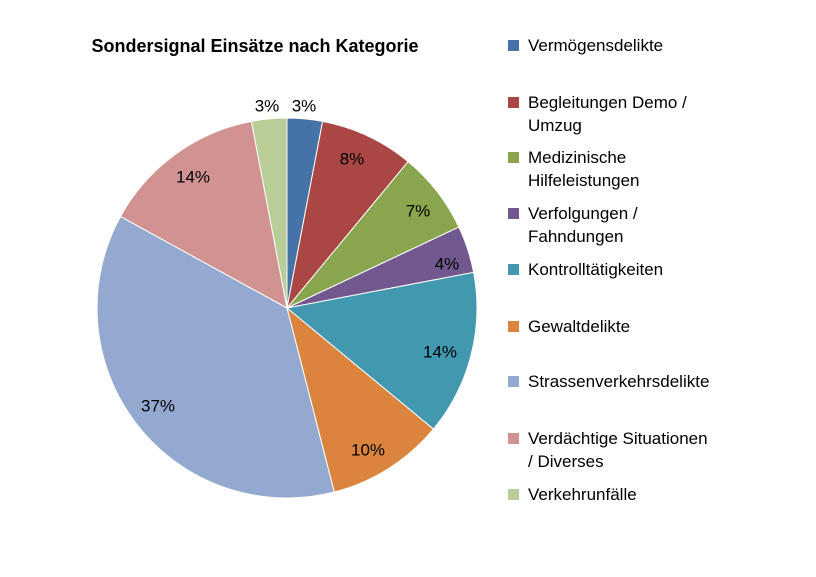 This screenshot has height=577, width=816. I want to click on legend-label: Verkehrunfälle, so click(582, 494).